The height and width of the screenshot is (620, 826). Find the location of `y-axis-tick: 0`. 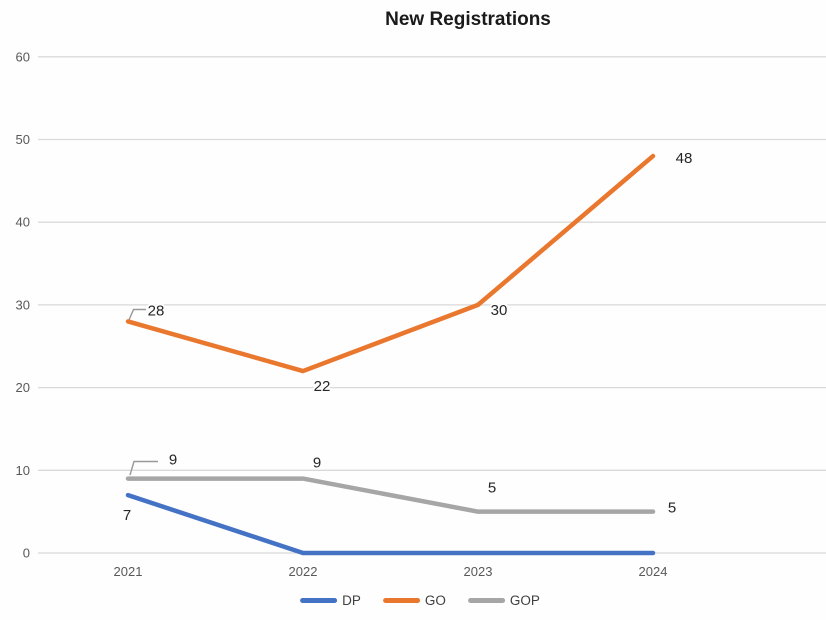

y-axis-tick: 0 is located at coordinates (26, 553).